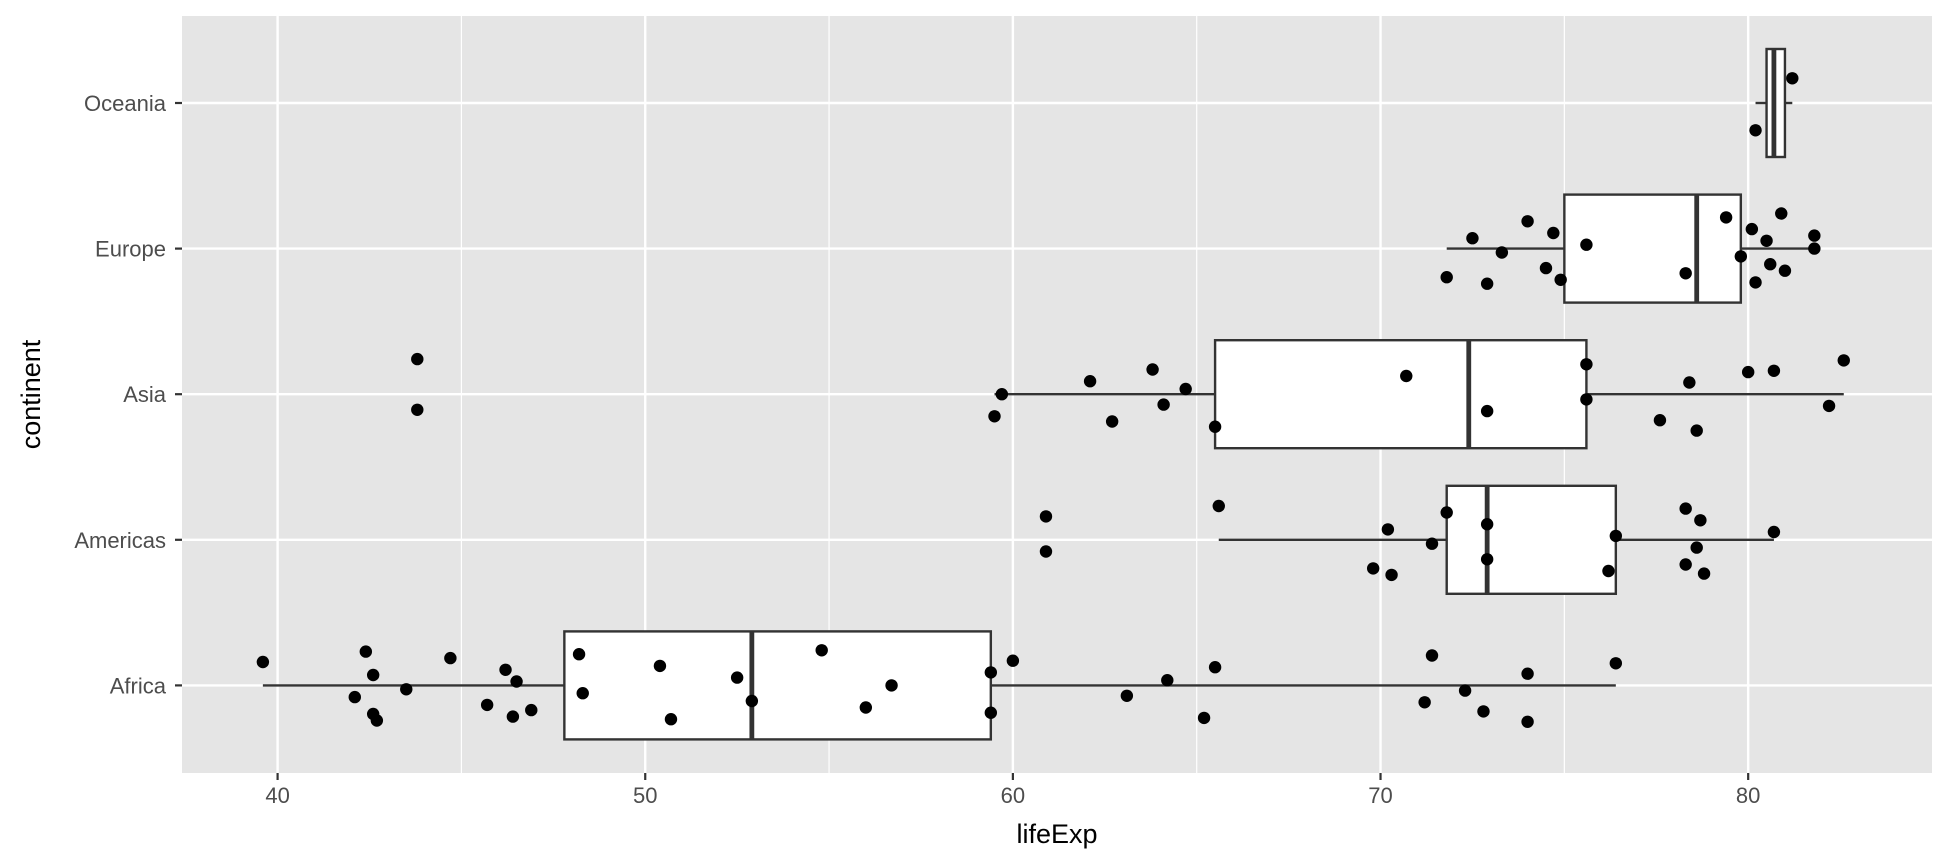 This screenshot has height=864, width=1944. I want to click on x-tick-label: 70, so click(1380, 795).